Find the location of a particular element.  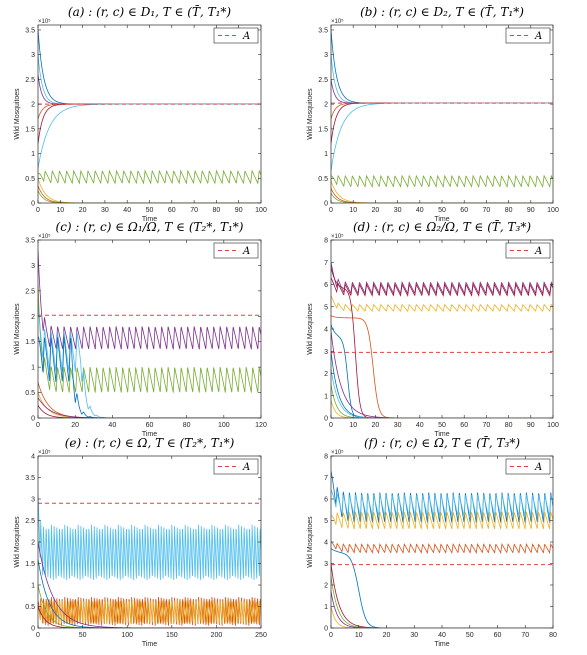

panel-title: (b) : (r, c) ∈ D₂, T ∈ (T̄, T₁*) is located at coordinates (442, 11).